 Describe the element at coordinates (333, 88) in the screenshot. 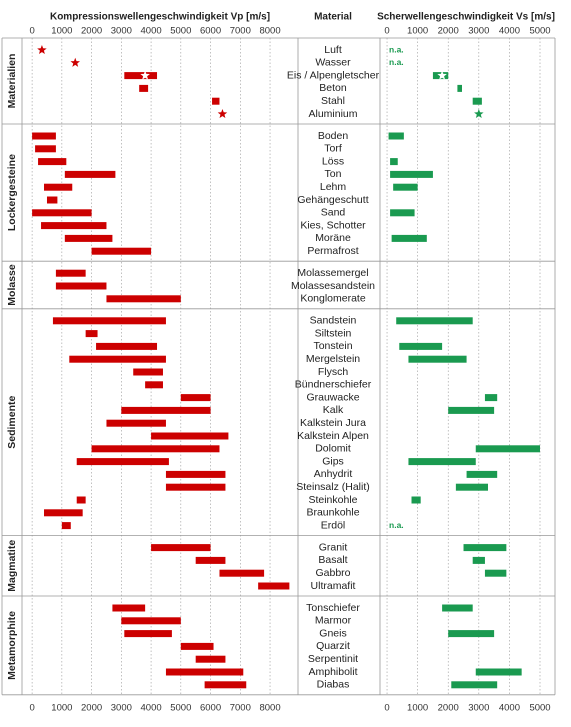

I see `material-label: Beton` at that location.